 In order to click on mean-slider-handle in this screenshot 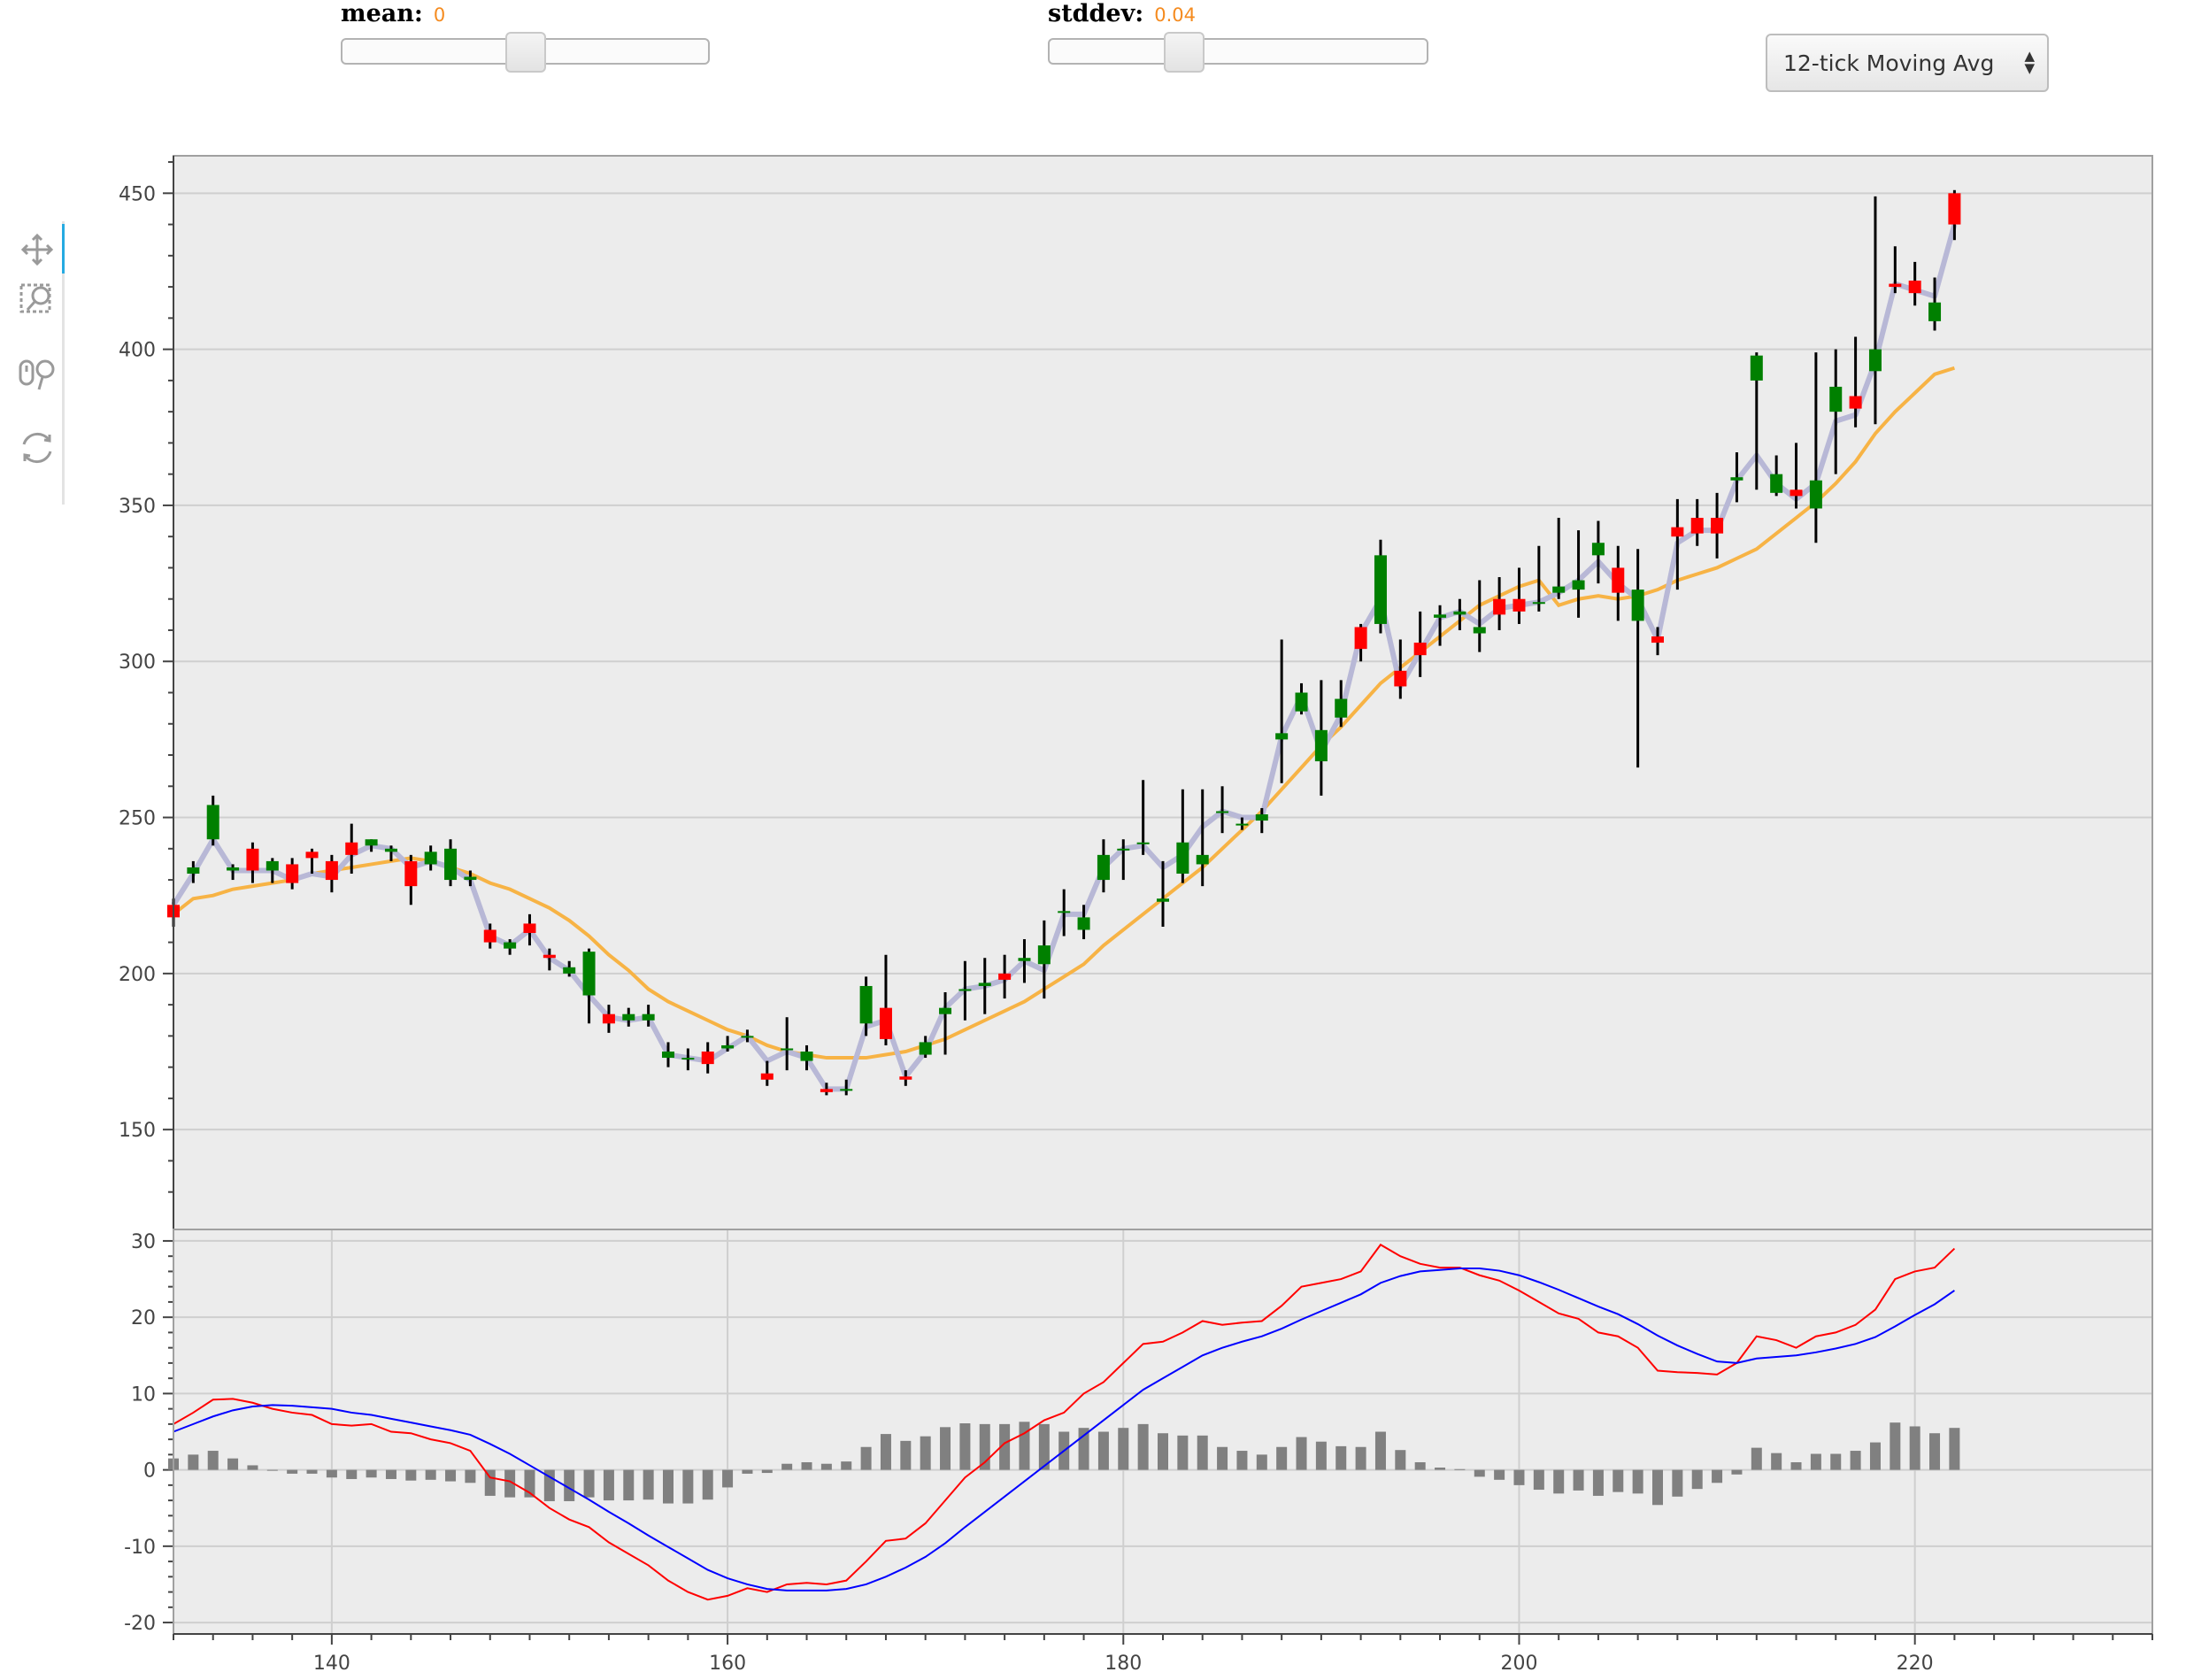, I will do `click(525, 52)`.